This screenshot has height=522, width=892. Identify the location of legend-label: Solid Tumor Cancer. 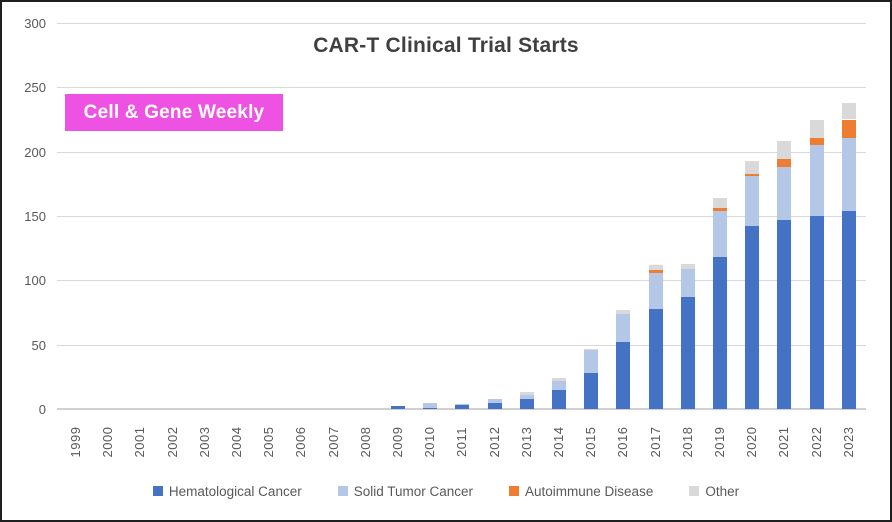
(413, 491).